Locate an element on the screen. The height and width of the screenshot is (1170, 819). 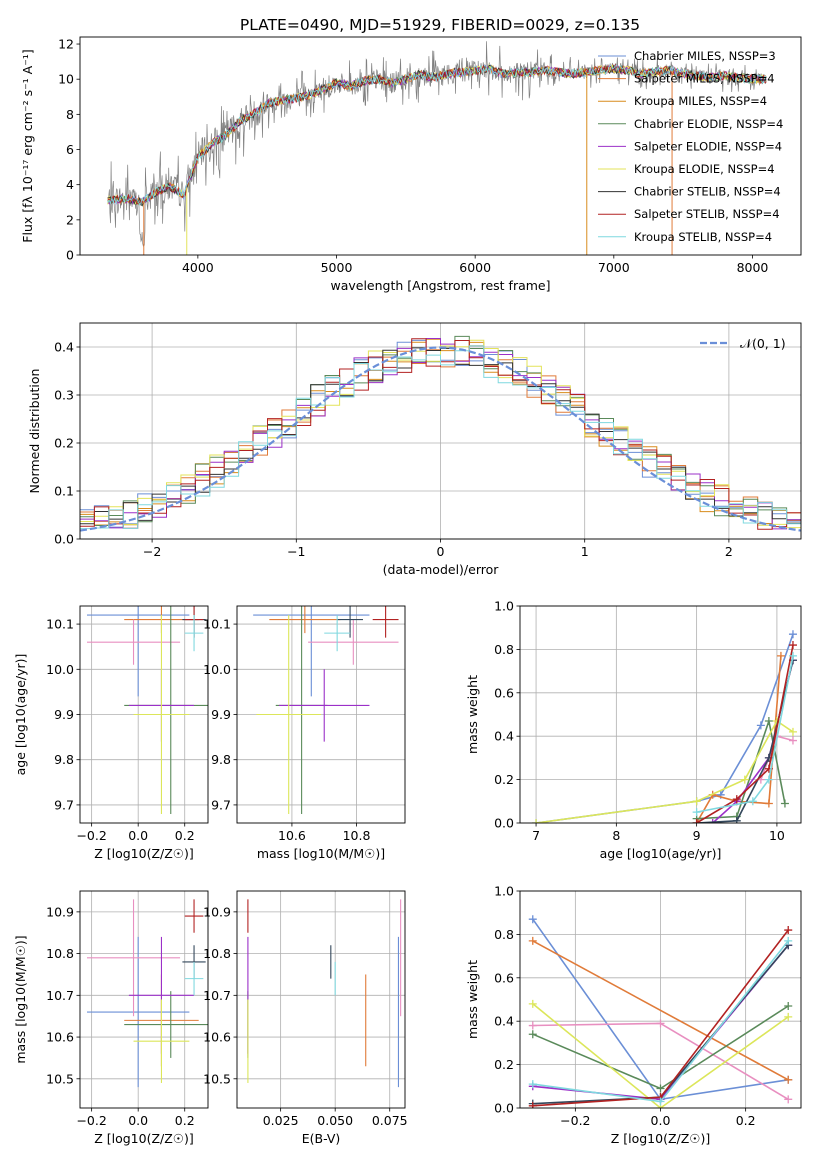
legend-label: Chabrier MILES, NSSP=3 is located at coordinates (705, 56).